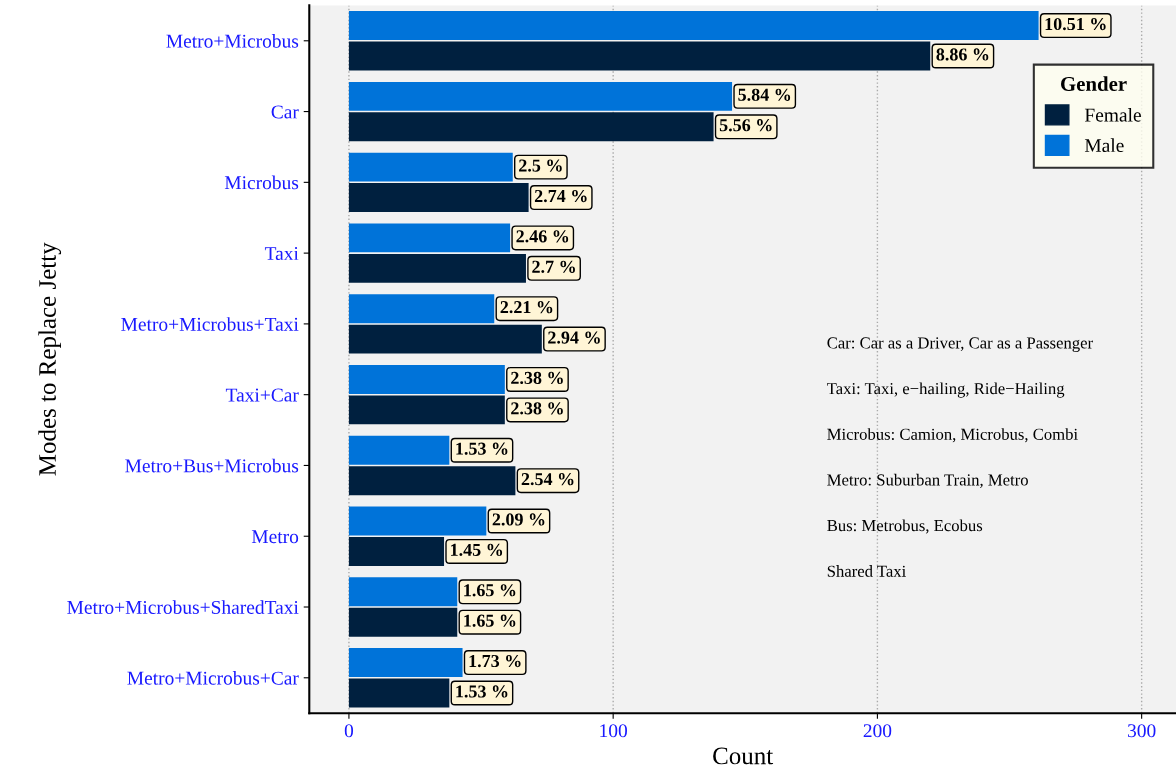 The height and width of the screenshot is (771, 1176). Describe the element at coordinates (745, 125) in the screenshot. I see `annotation: 5.56 %` at that location.